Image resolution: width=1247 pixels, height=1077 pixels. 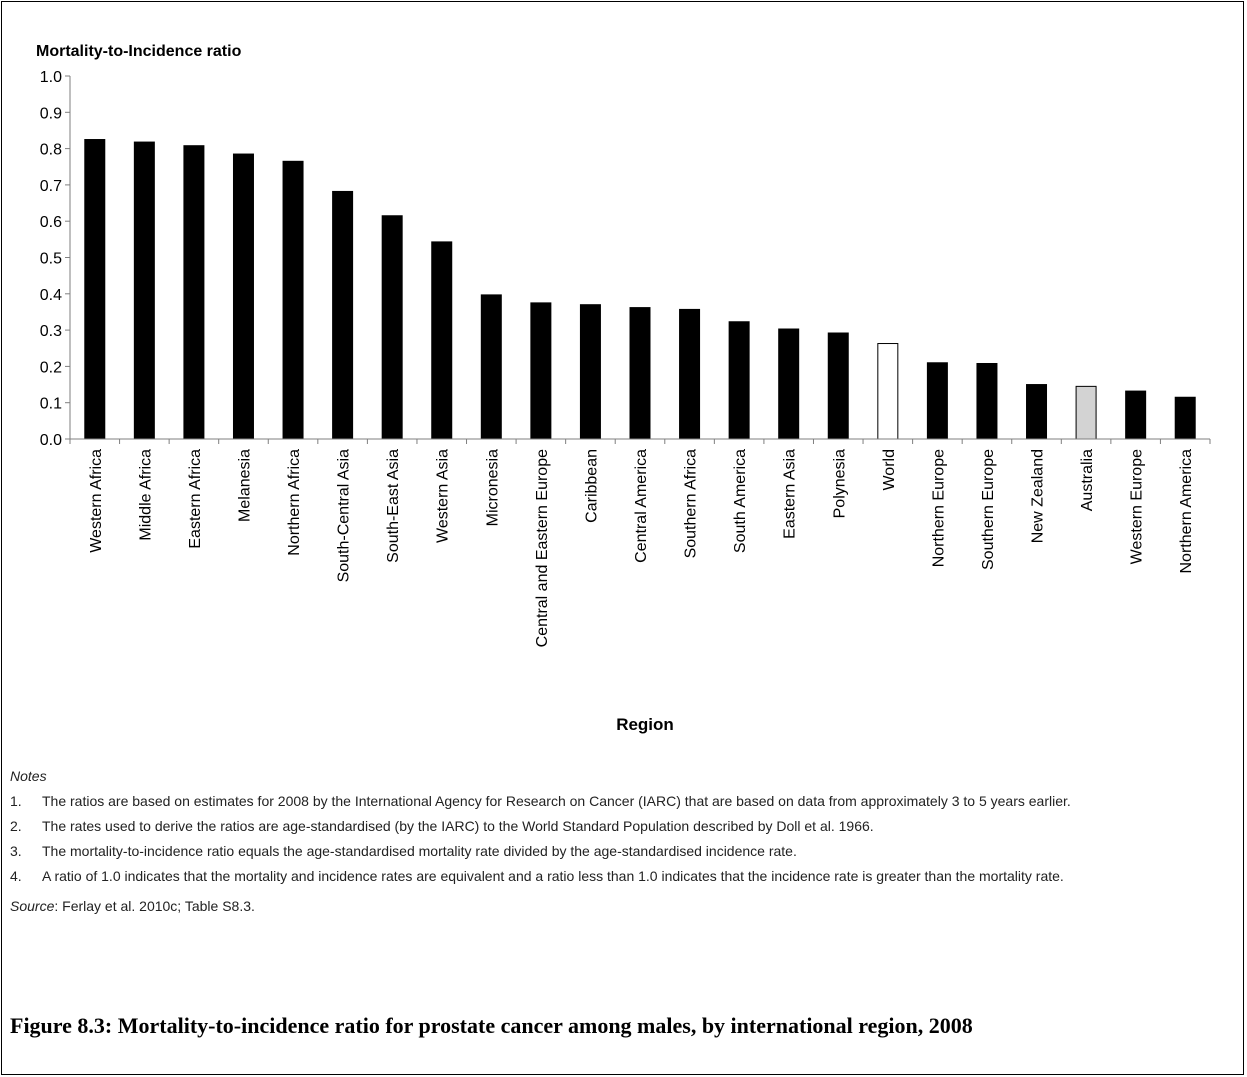 I want to click on bar-eastern-africa, so click(x=194, y=292).